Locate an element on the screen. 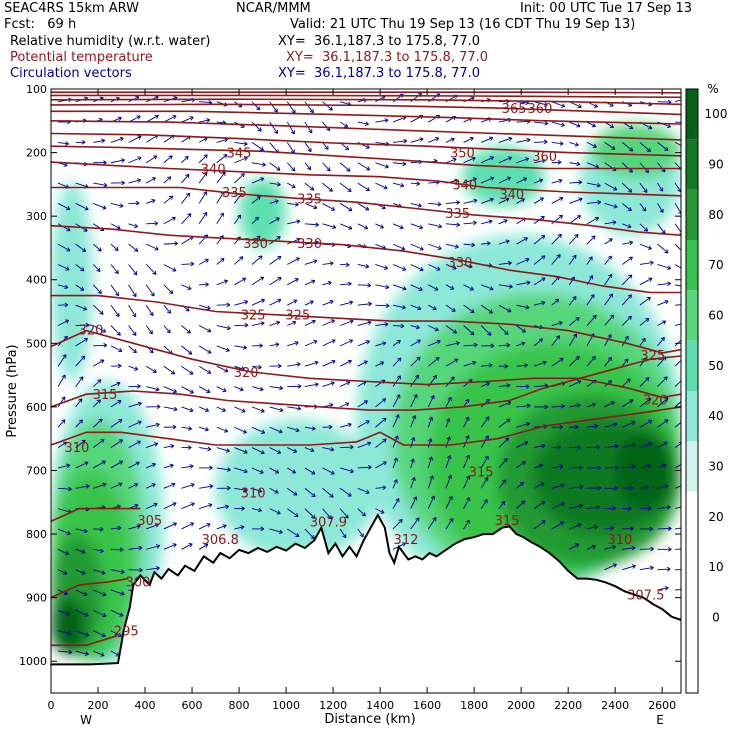 This screenshot has width=740, height=740. field1-xy: XY= 36.1,187.3 to 175.8, 77.0 is located at coordinates (379, 41).